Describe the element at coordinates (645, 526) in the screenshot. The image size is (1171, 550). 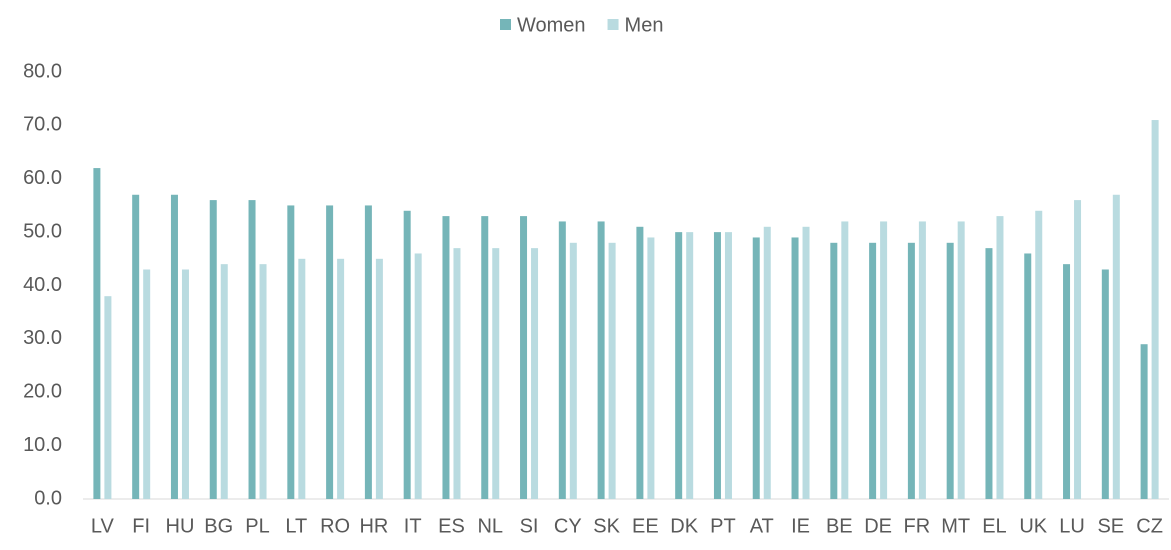
I see `x-tick-label: EE` at that location.